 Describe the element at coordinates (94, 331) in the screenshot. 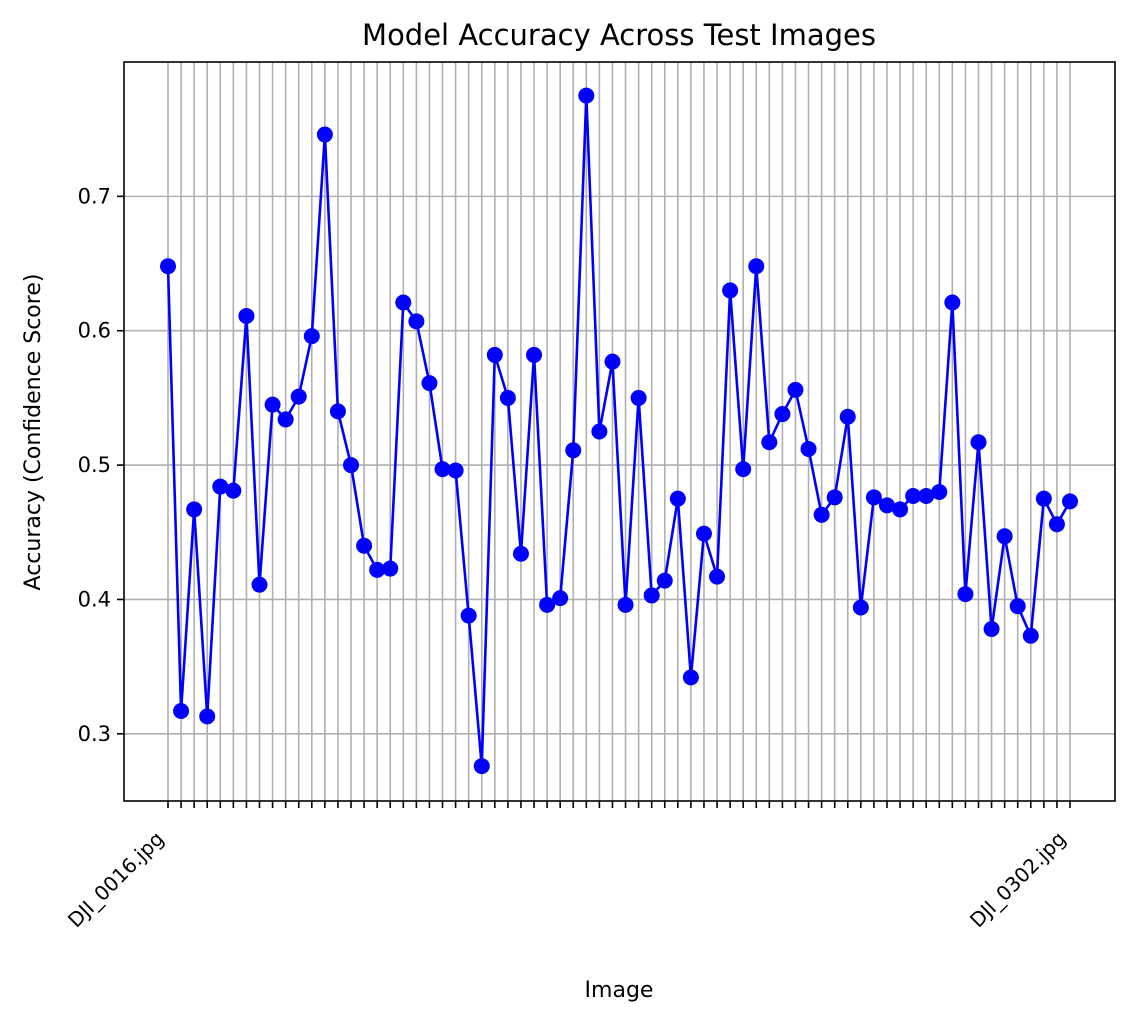

I see `y-tick-label: 0.6` at that location.